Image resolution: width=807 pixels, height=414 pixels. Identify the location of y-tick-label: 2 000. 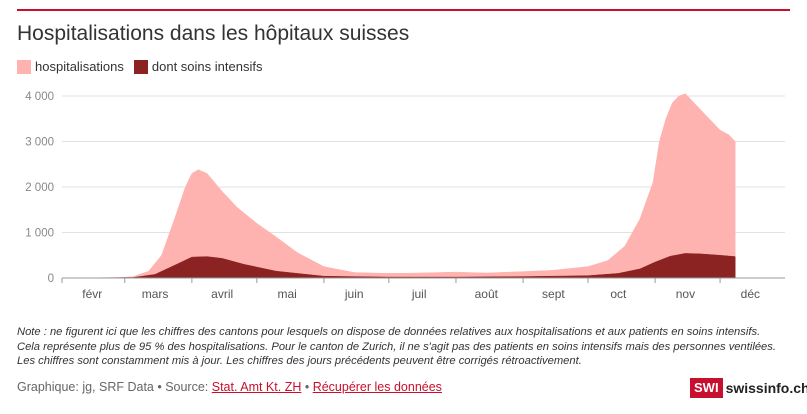
(39, 188).